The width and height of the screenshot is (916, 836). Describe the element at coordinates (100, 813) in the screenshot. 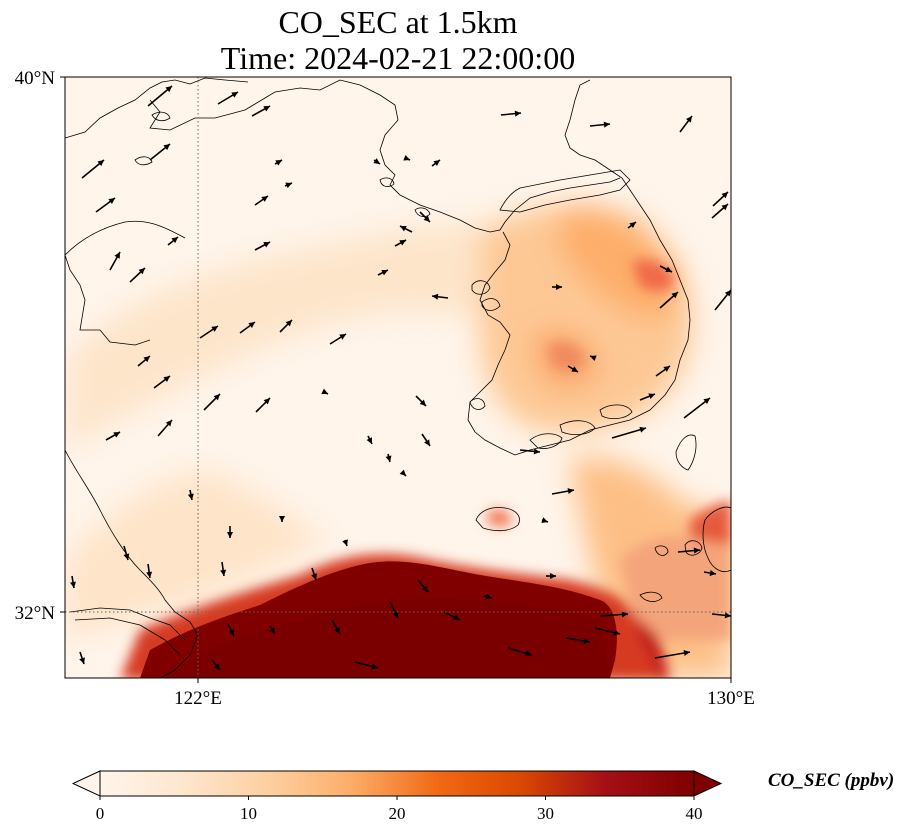

I see `colorbar-tick-0: 0` at that location.